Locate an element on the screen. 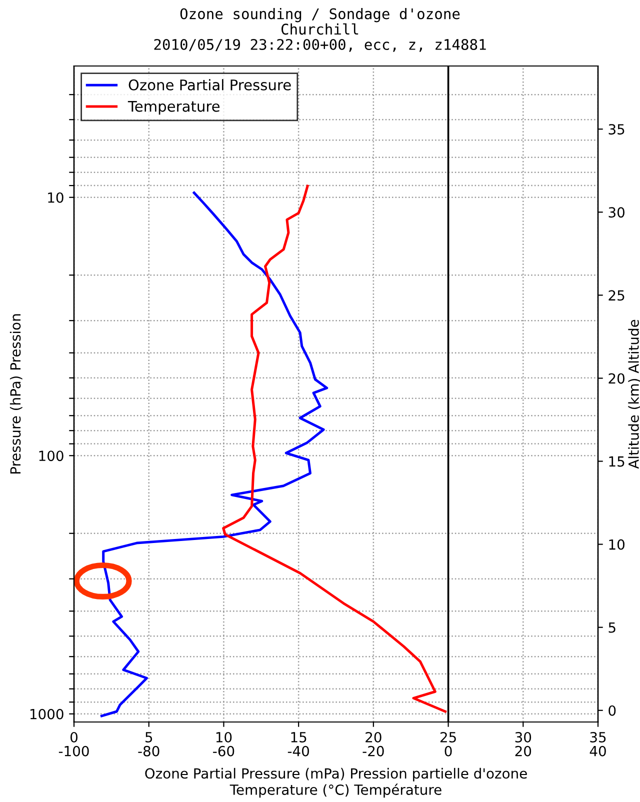 Image resolution: width=640 pixels, height=802 pixels. x2-tick-label: -40 is located at coordinates (298, 751).